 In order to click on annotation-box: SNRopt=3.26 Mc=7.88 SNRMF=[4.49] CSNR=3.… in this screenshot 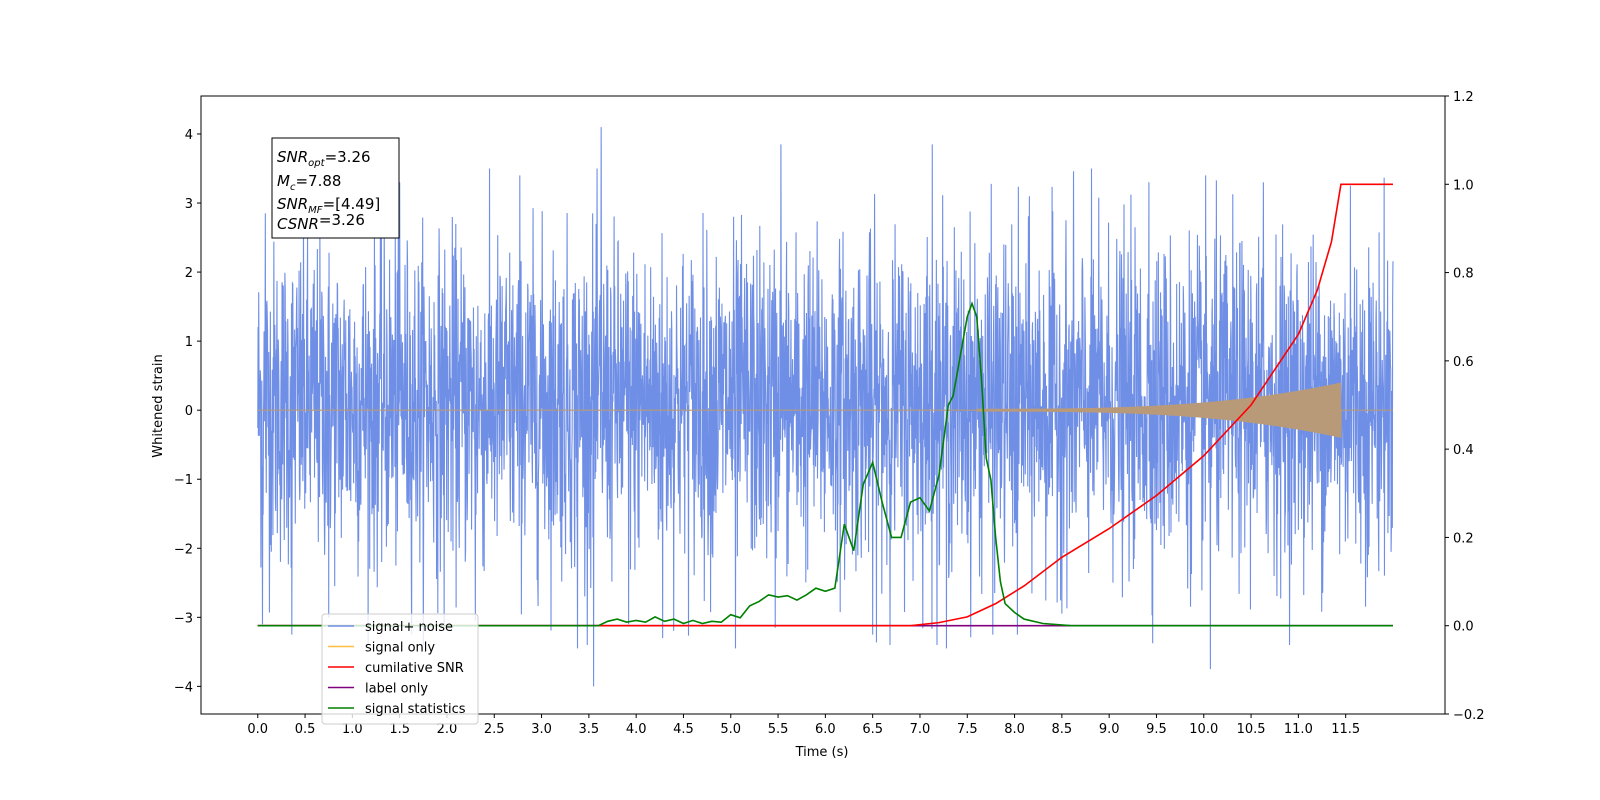, I will do `click(335, 188)`.